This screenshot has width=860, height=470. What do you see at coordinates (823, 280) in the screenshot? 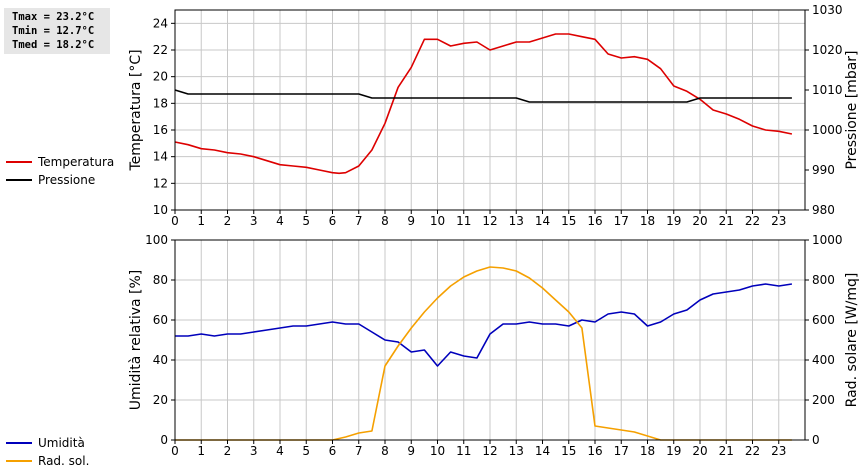
I see `y2-tick-label: 800` at bounding box center [823, 280].